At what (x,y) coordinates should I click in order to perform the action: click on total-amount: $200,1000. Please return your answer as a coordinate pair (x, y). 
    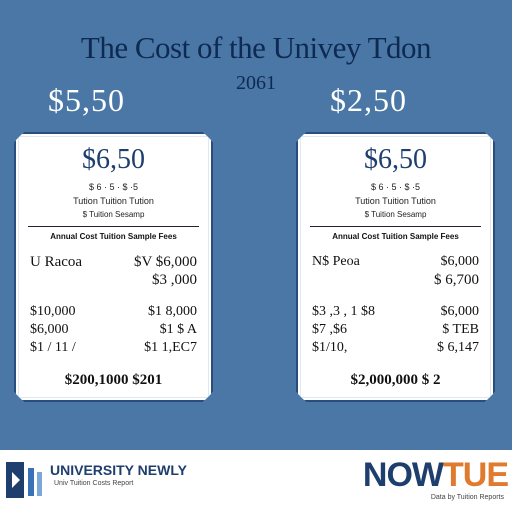
    Looking at the image, I should click on (96, 380).